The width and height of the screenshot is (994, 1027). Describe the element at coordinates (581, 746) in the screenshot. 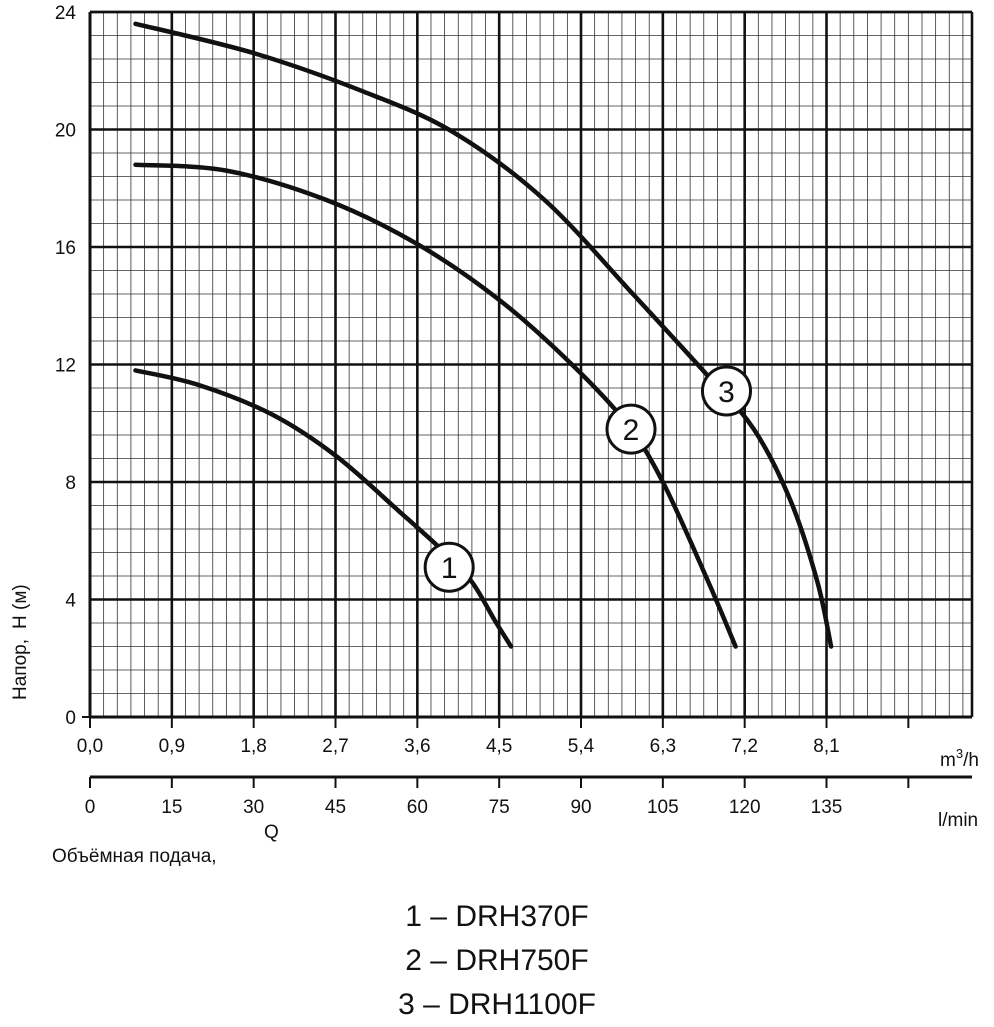

I see `x-tick-label-m3h: 5,4` at that location.